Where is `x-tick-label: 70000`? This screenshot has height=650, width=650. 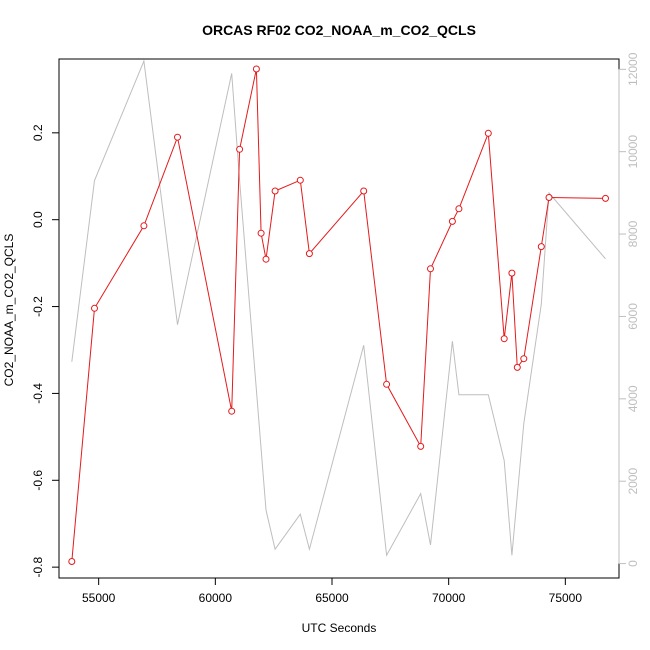 x-tick-label: 70000 is located at coordinates (449, 598).